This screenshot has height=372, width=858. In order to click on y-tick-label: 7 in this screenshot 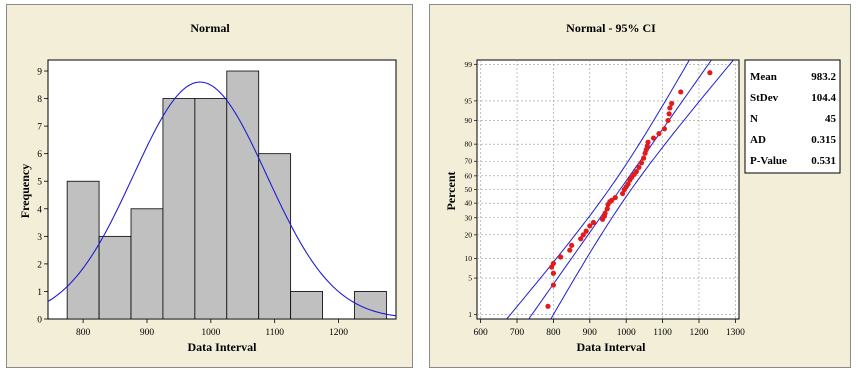, I will do `click(39, 128)`.